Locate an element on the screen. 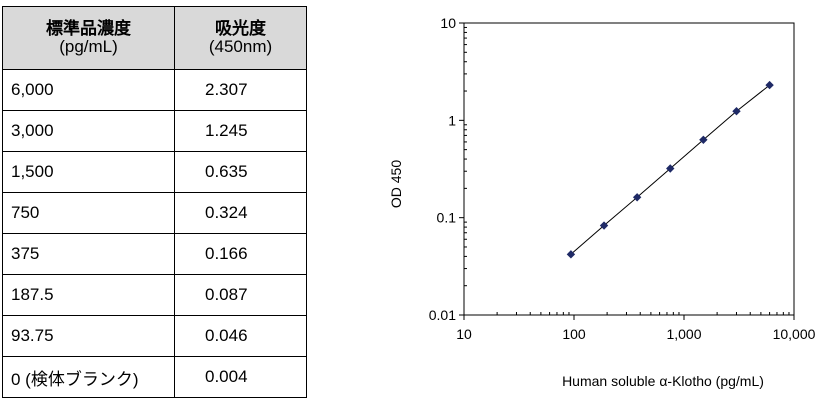 The image size is (822, 398). x-tick-label: 100 is located at coordinates (574, 334).